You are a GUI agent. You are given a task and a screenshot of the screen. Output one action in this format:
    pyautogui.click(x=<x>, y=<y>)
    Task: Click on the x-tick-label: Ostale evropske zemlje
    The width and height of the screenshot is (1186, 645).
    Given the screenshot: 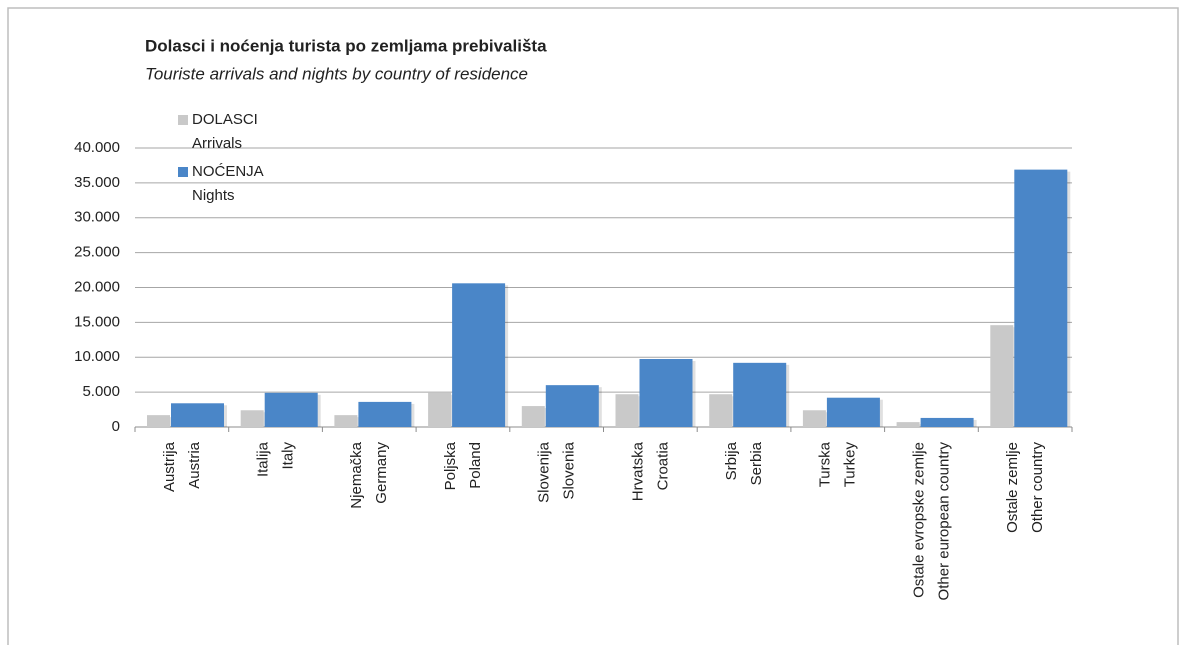 What is the action you would take?
    pyautogui.click(x=918, y=520)
    